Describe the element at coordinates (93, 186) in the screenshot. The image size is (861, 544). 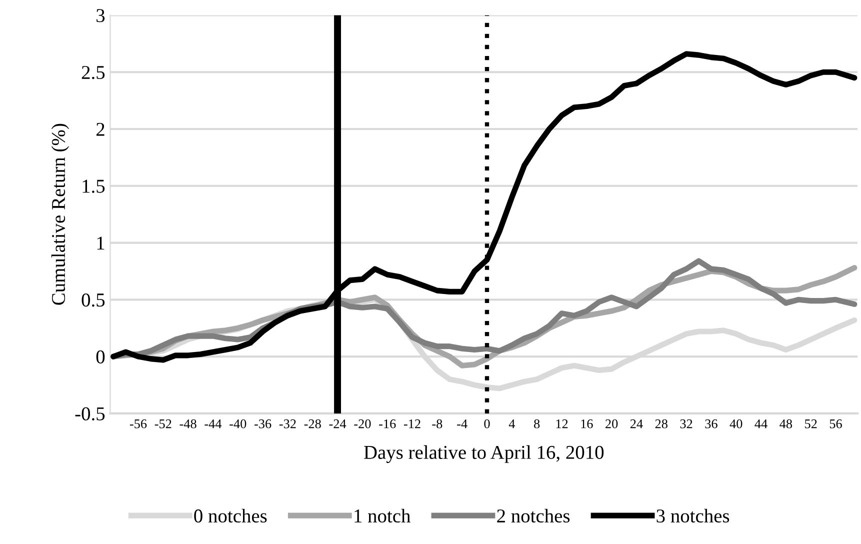
I see `y-tick-label: 1.5` at that location.